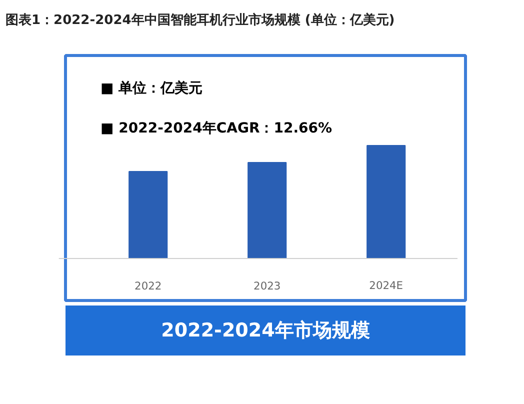  I want to click on text: ■ 单位：亿美元, so click(151, 88).